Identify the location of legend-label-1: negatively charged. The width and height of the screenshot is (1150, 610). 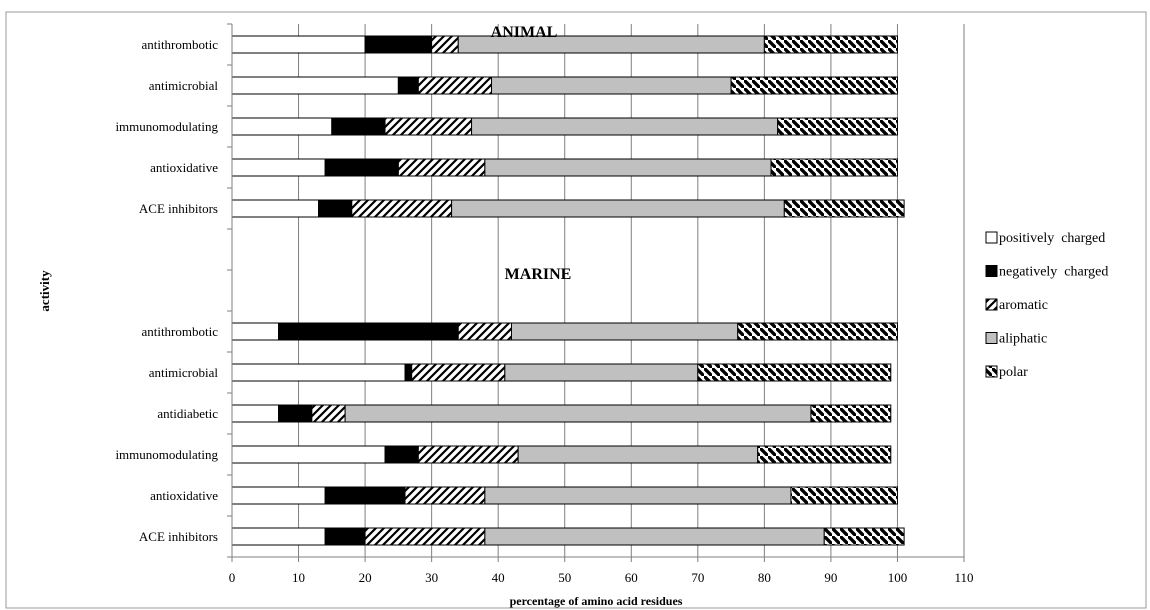
(1053, 272).